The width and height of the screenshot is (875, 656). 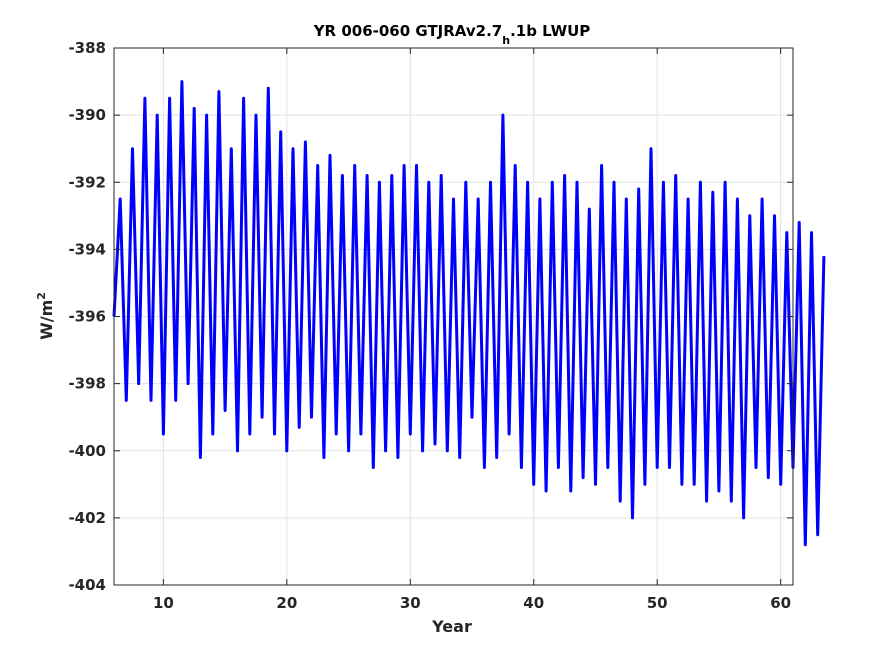 I want to click on y-tick-label: -396, so click(x=87, y=317).